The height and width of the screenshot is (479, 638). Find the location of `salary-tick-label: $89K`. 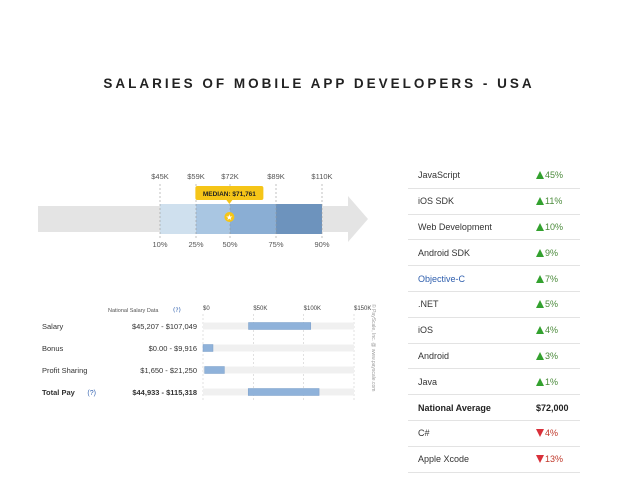

salary-tick-label: $89K is located at coordinates (276, 176).